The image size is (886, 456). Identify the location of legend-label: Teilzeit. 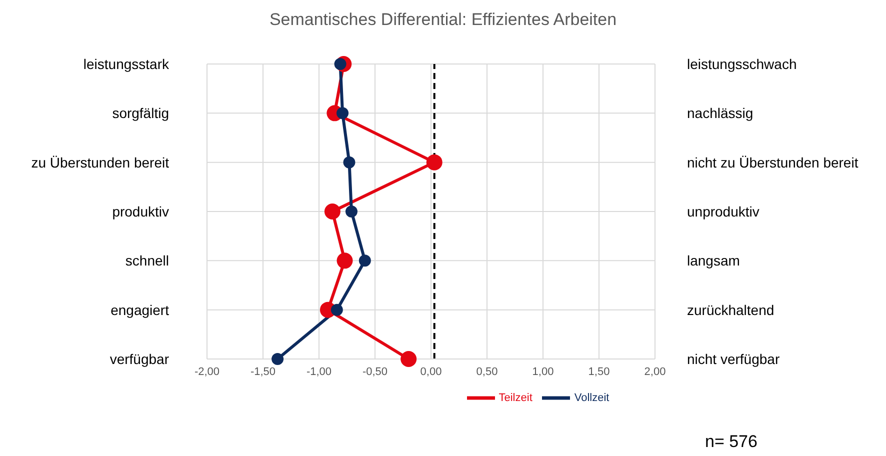
(515, 398).